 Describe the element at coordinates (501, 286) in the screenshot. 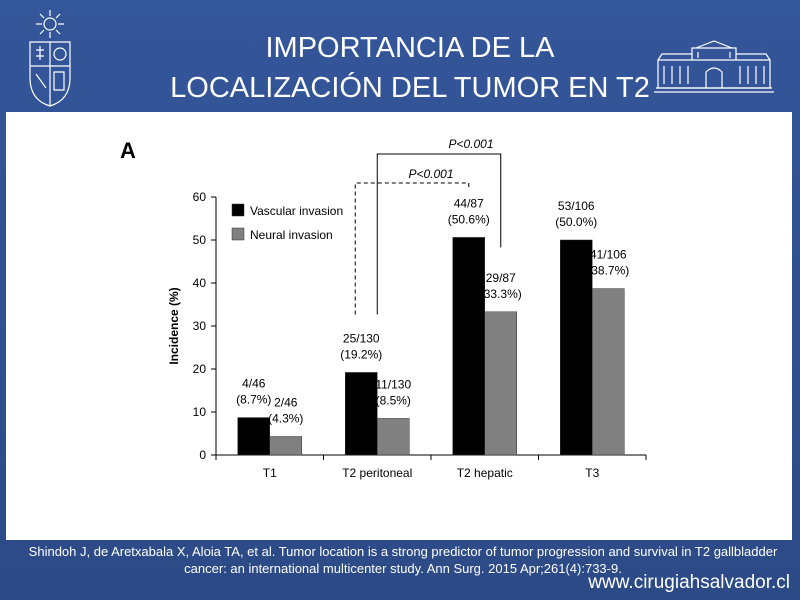

I see `data-label: 29/87 (33.3%)` at that location.